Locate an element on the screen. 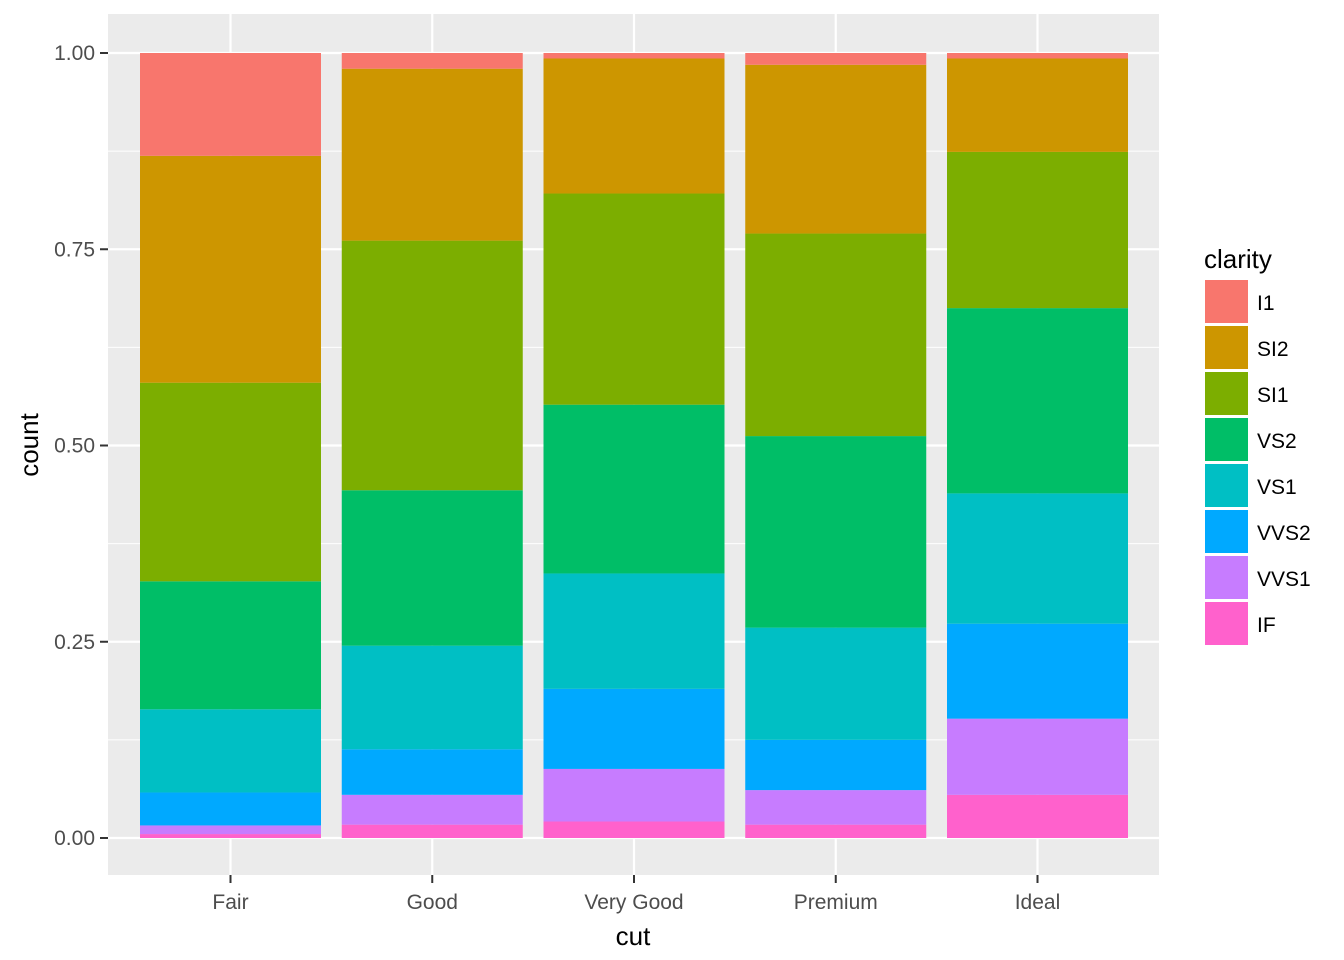 The height and width of the screenshot is (960, 1344). legend-label: VVS1 is located at coordinates (1284, 579).